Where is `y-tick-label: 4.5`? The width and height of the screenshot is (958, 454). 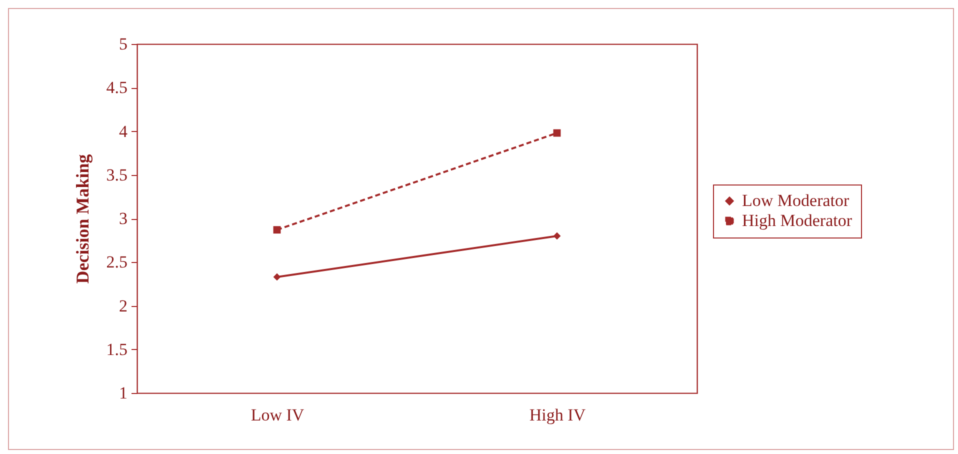
y-tick-label: 4.5 is located at coordinates (117, 88).